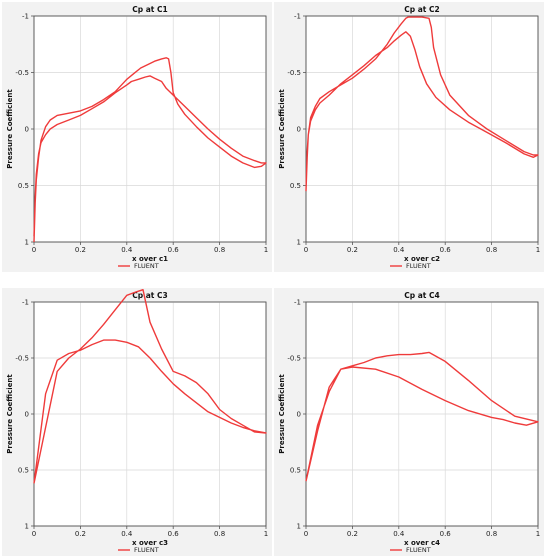  I want to click on chart-title: Cp at C2, so click(421, 9).